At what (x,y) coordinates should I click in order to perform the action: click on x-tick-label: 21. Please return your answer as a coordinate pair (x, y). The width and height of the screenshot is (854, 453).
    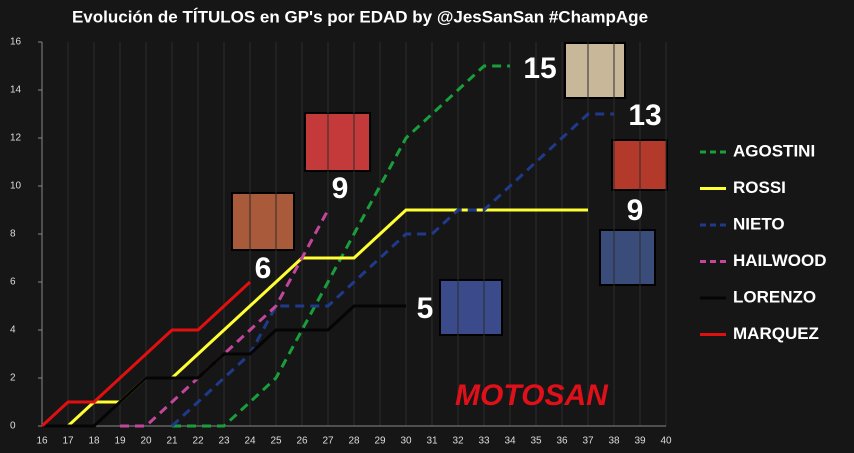
    Looking at the image, I should click on (172, 441).